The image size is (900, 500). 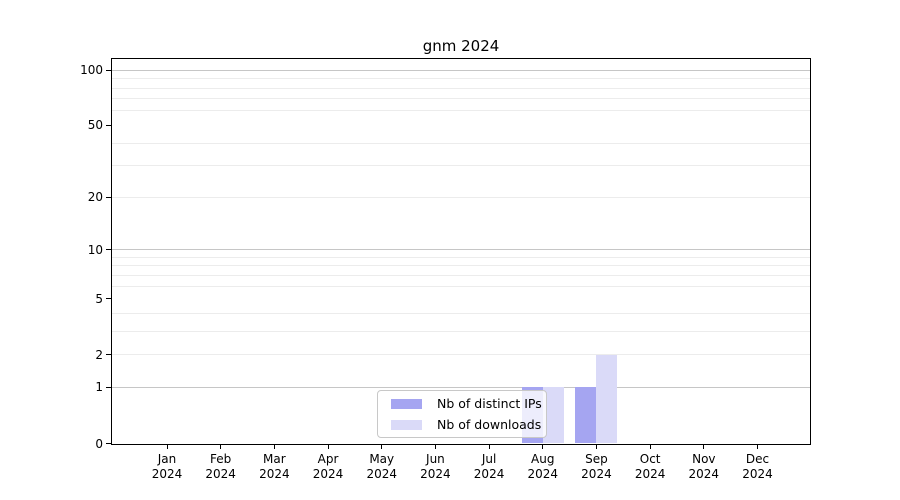 What do you see at coordinates (462, 414) in the screenshot?
I see `legend: Nb of distinct IPs Nb of downloads` at bounding box center [462, 414].